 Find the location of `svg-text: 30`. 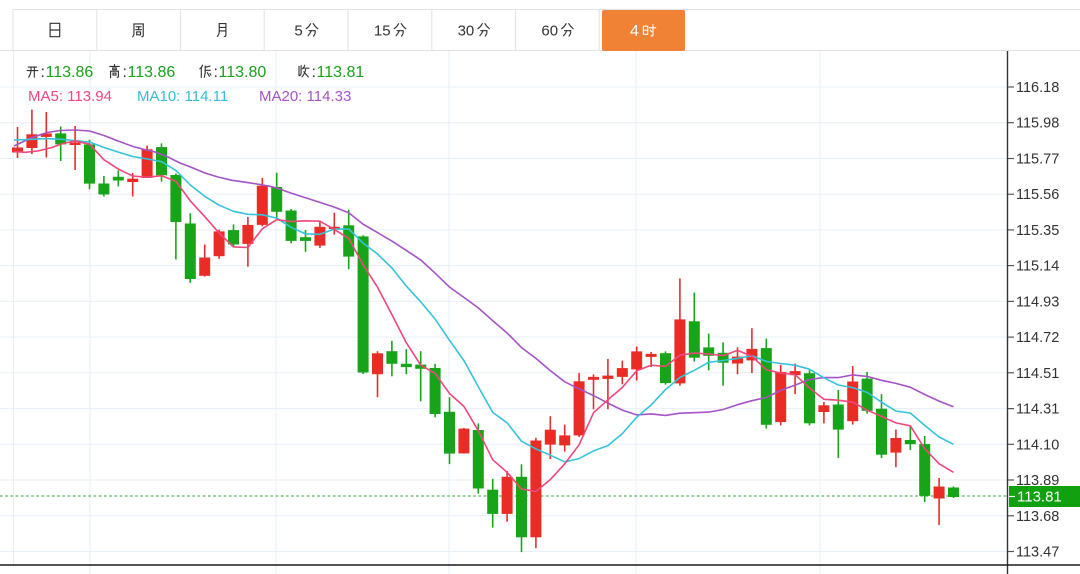

svg-text: 30 is located at coordinates (466, 31).